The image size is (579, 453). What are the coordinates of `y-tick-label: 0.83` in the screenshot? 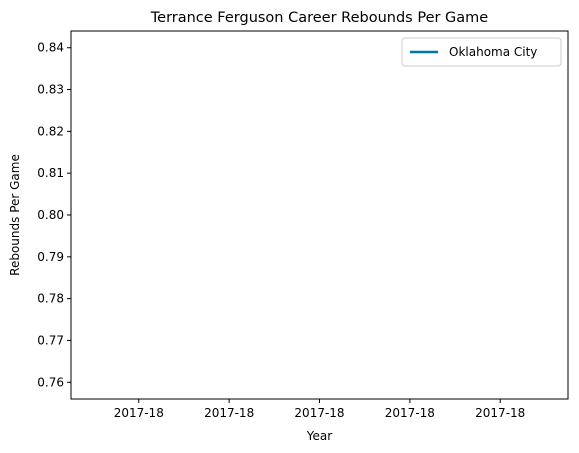 It's located at (50, 90).